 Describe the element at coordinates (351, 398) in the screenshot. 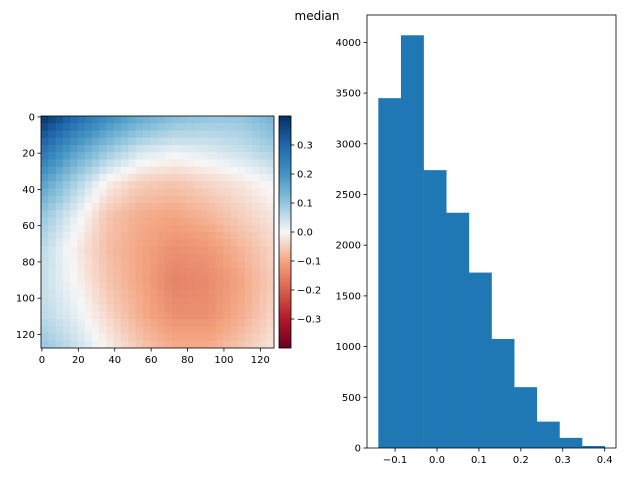

I see `histogram-y-tick-label: 500` at that location.